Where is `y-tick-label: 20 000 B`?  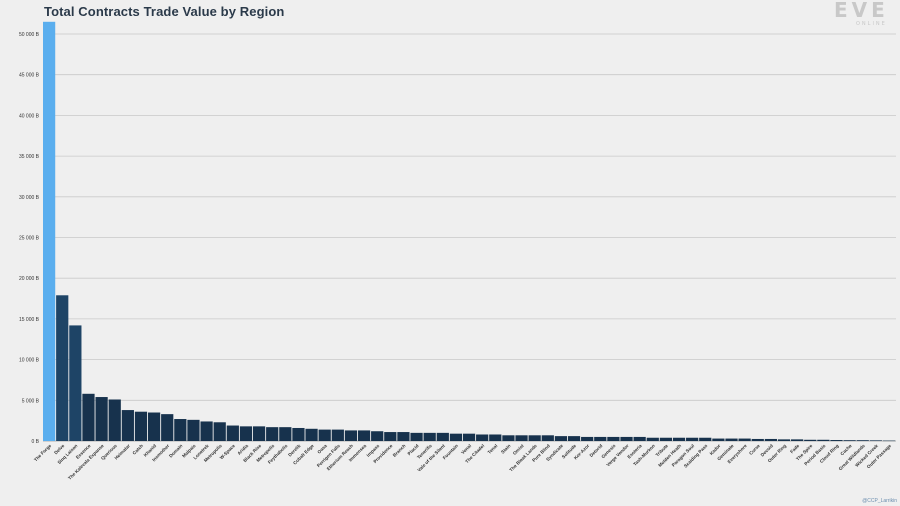 y-tick-label: 20 000 B is located at coordinates (29, 279).